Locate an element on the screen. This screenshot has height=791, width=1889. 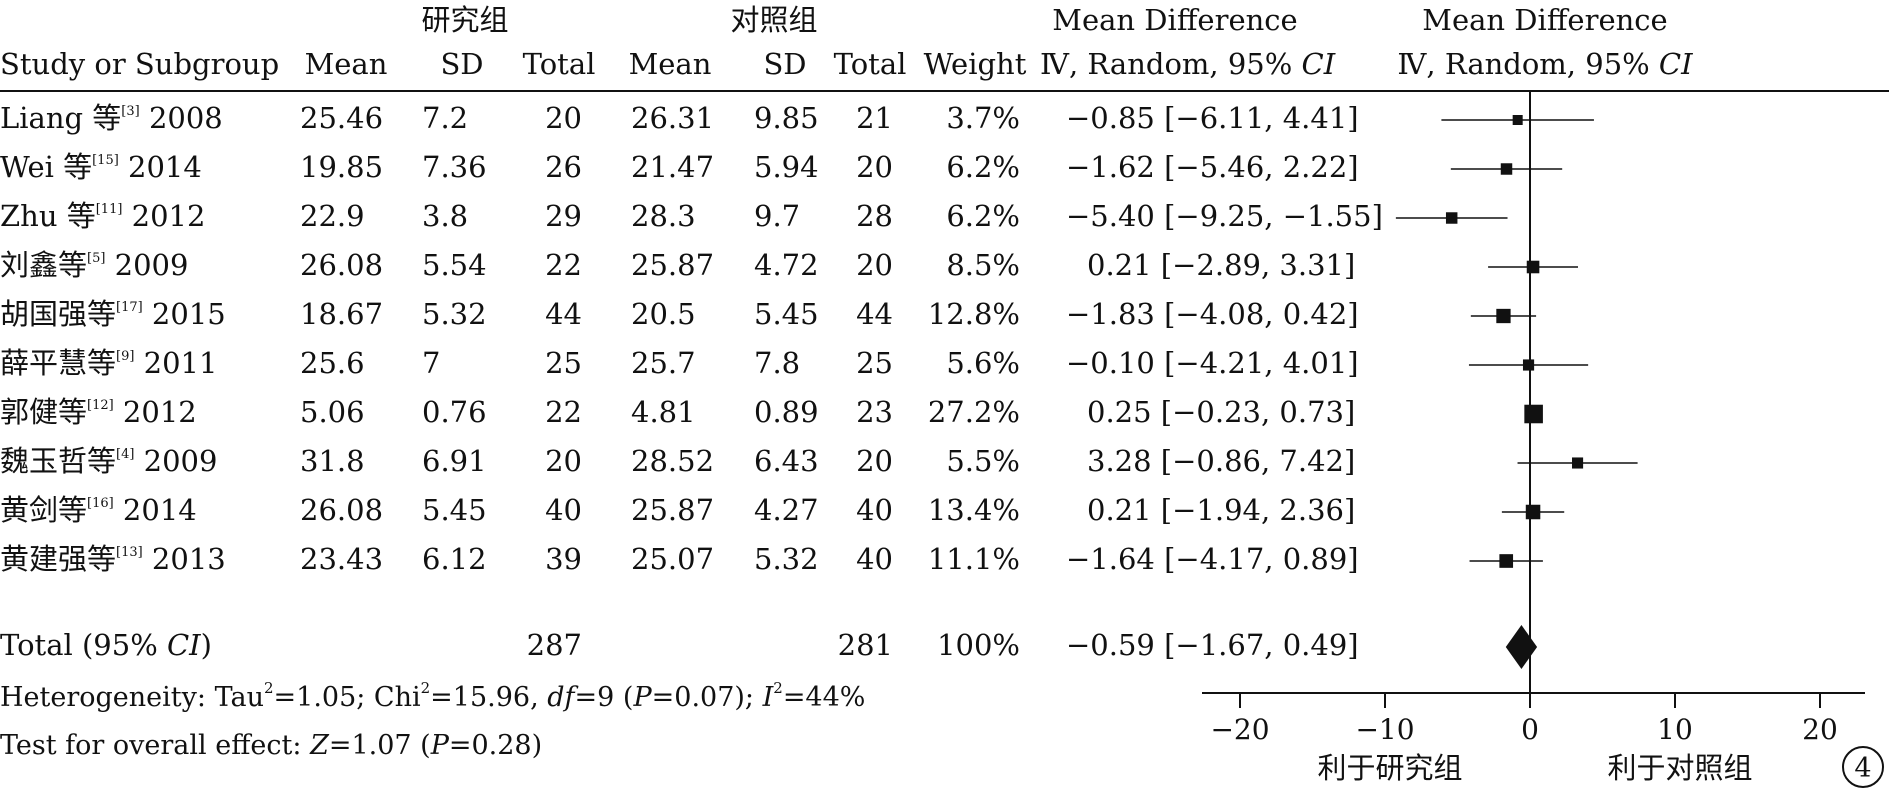
sd-control: 5.32 is located at coordinates (786, 559).